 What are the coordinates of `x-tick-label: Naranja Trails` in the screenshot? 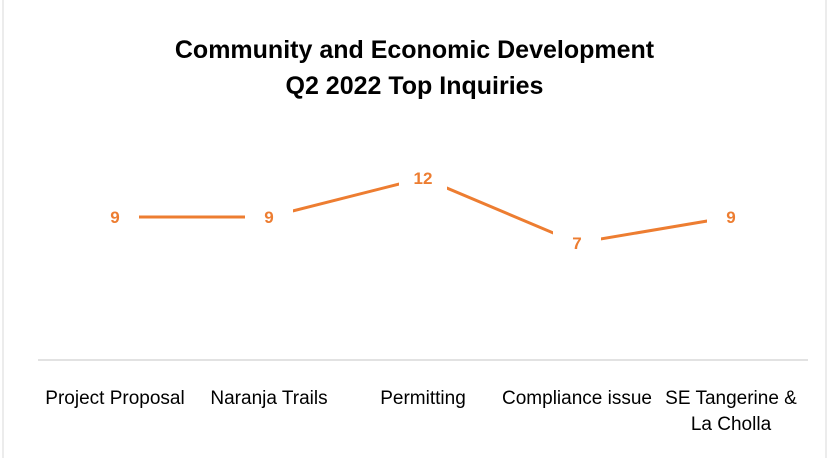 It's located at (269, 398).